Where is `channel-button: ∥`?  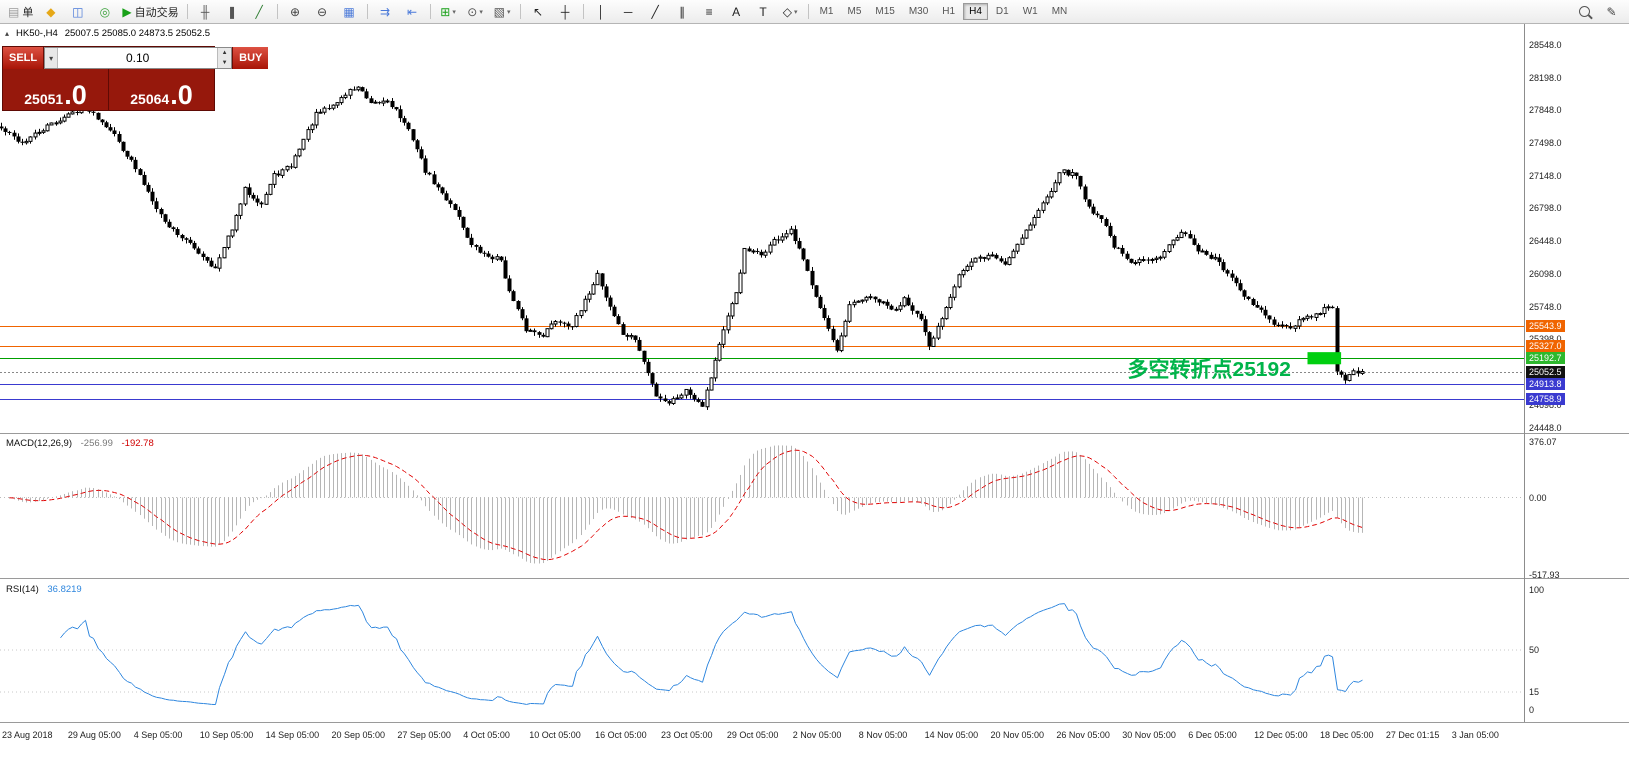
channel-button: ∥ is located at coordinates (682, 12).